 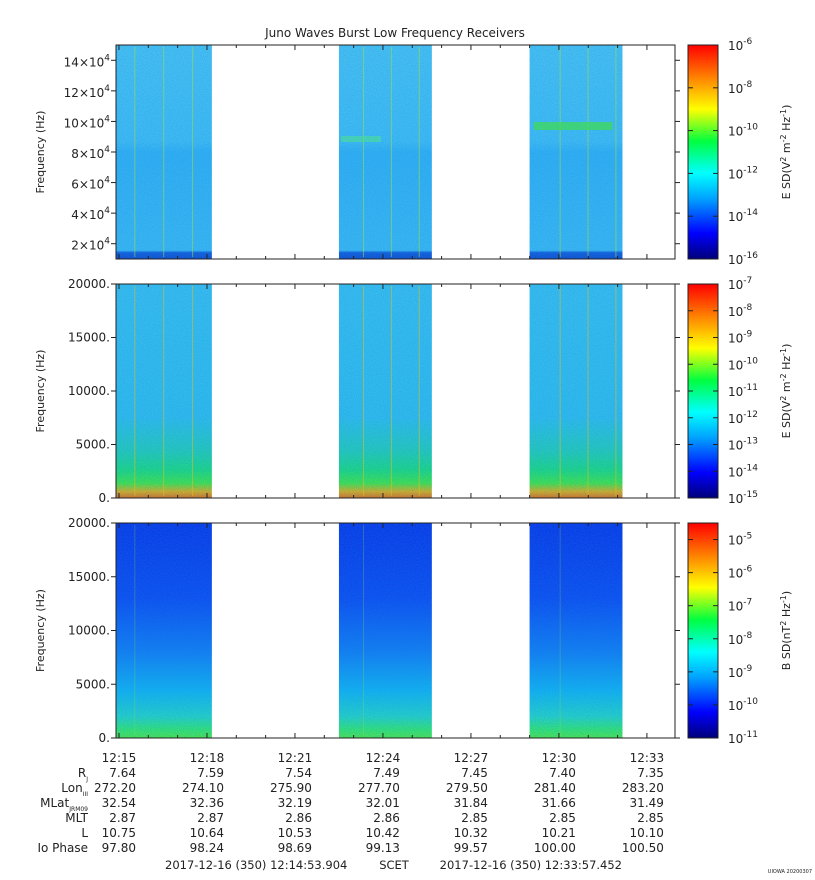 What do you see at coordinates (90, 184) in the screenshot?
I see `y-tick-label: 6×104` at bounding box center [90, 184].